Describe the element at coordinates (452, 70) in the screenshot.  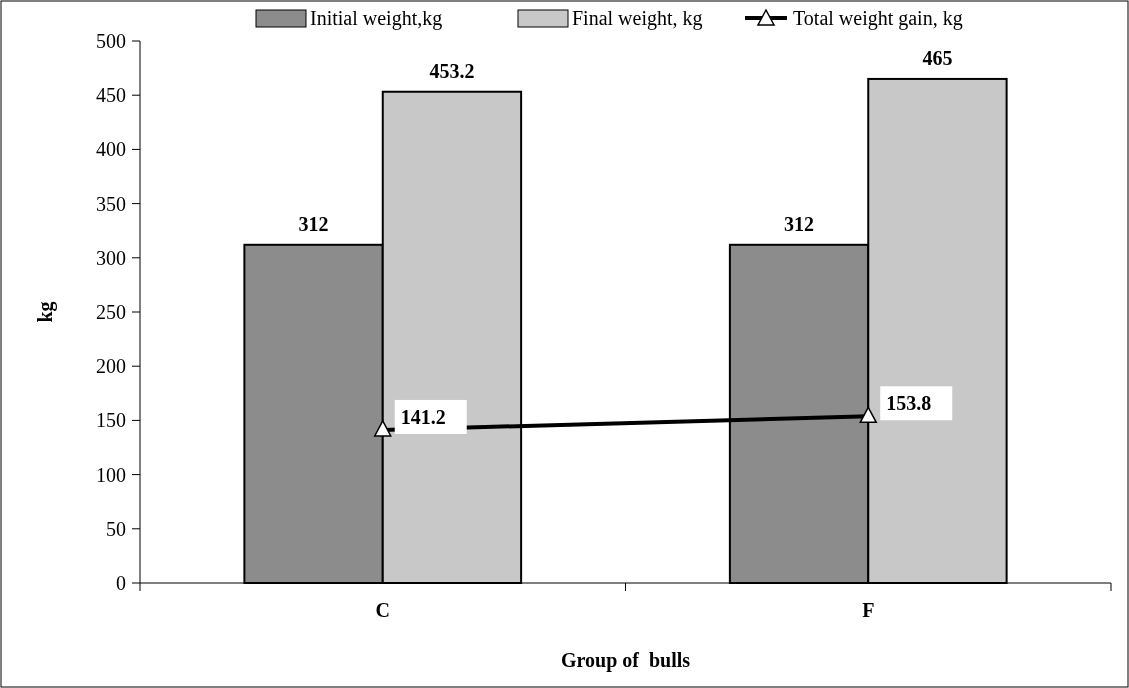
I see `data-label: 453.2` at that location.